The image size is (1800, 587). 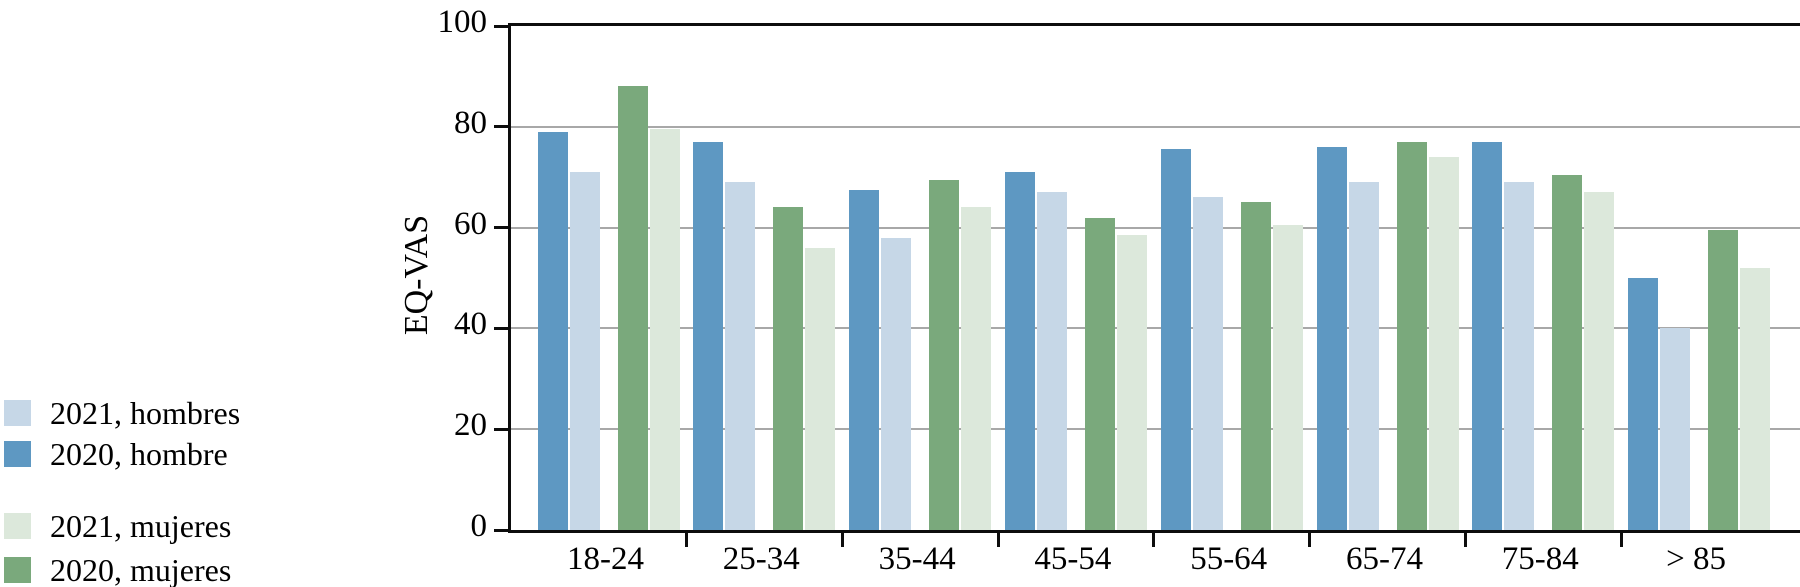 I want to click on bar-65-74-2021-mujeres, so click(x=1443, y=343).